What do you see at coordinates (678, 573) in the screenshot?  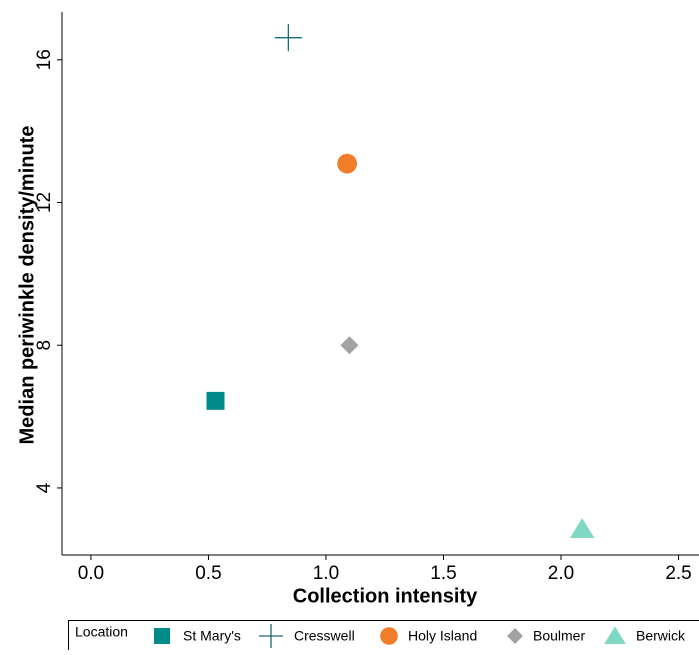 I see `x-tick-label: 2.5` at bounding box center [678, 573].